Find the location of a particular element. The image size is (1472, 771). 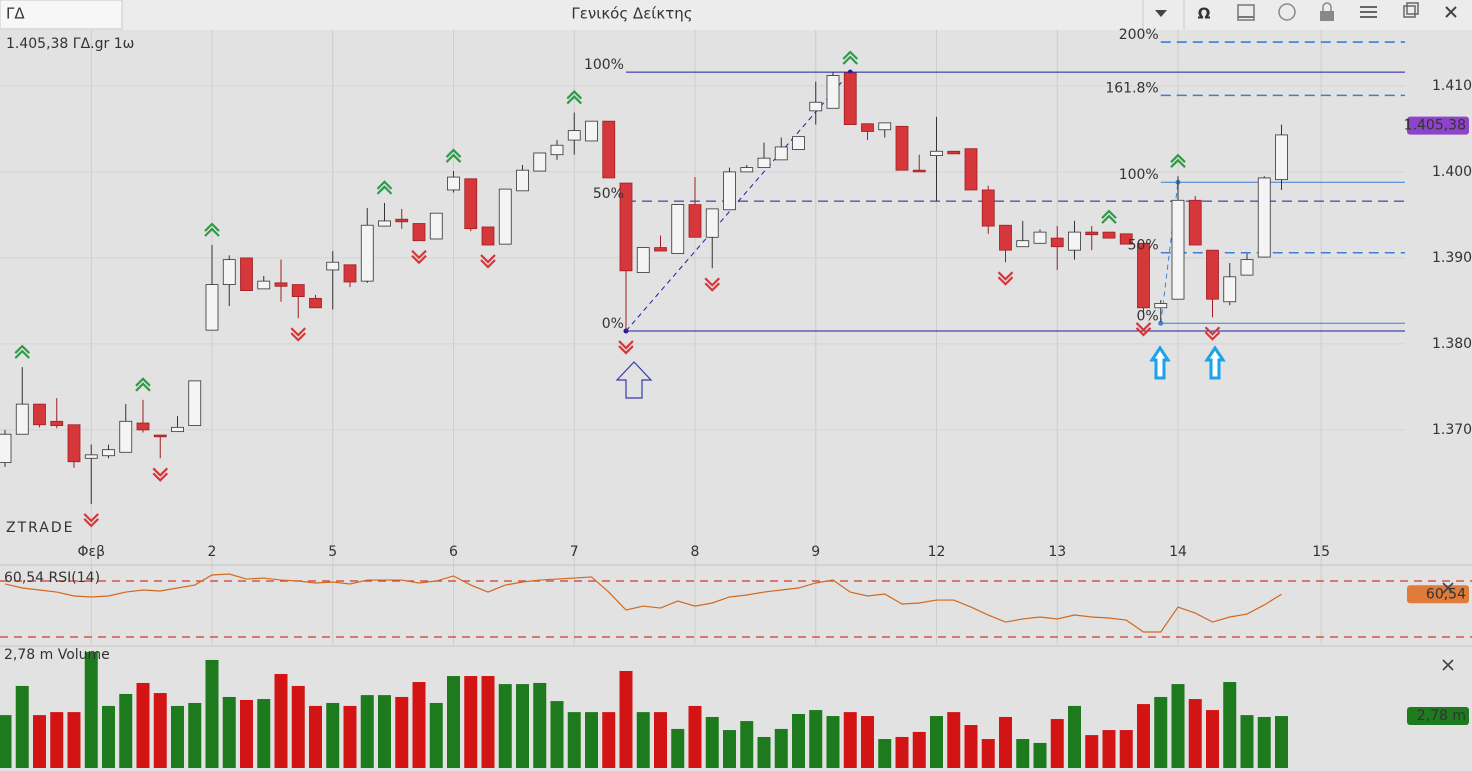

y-tick-label: 1.410 is located at coordinates (1452, 86).